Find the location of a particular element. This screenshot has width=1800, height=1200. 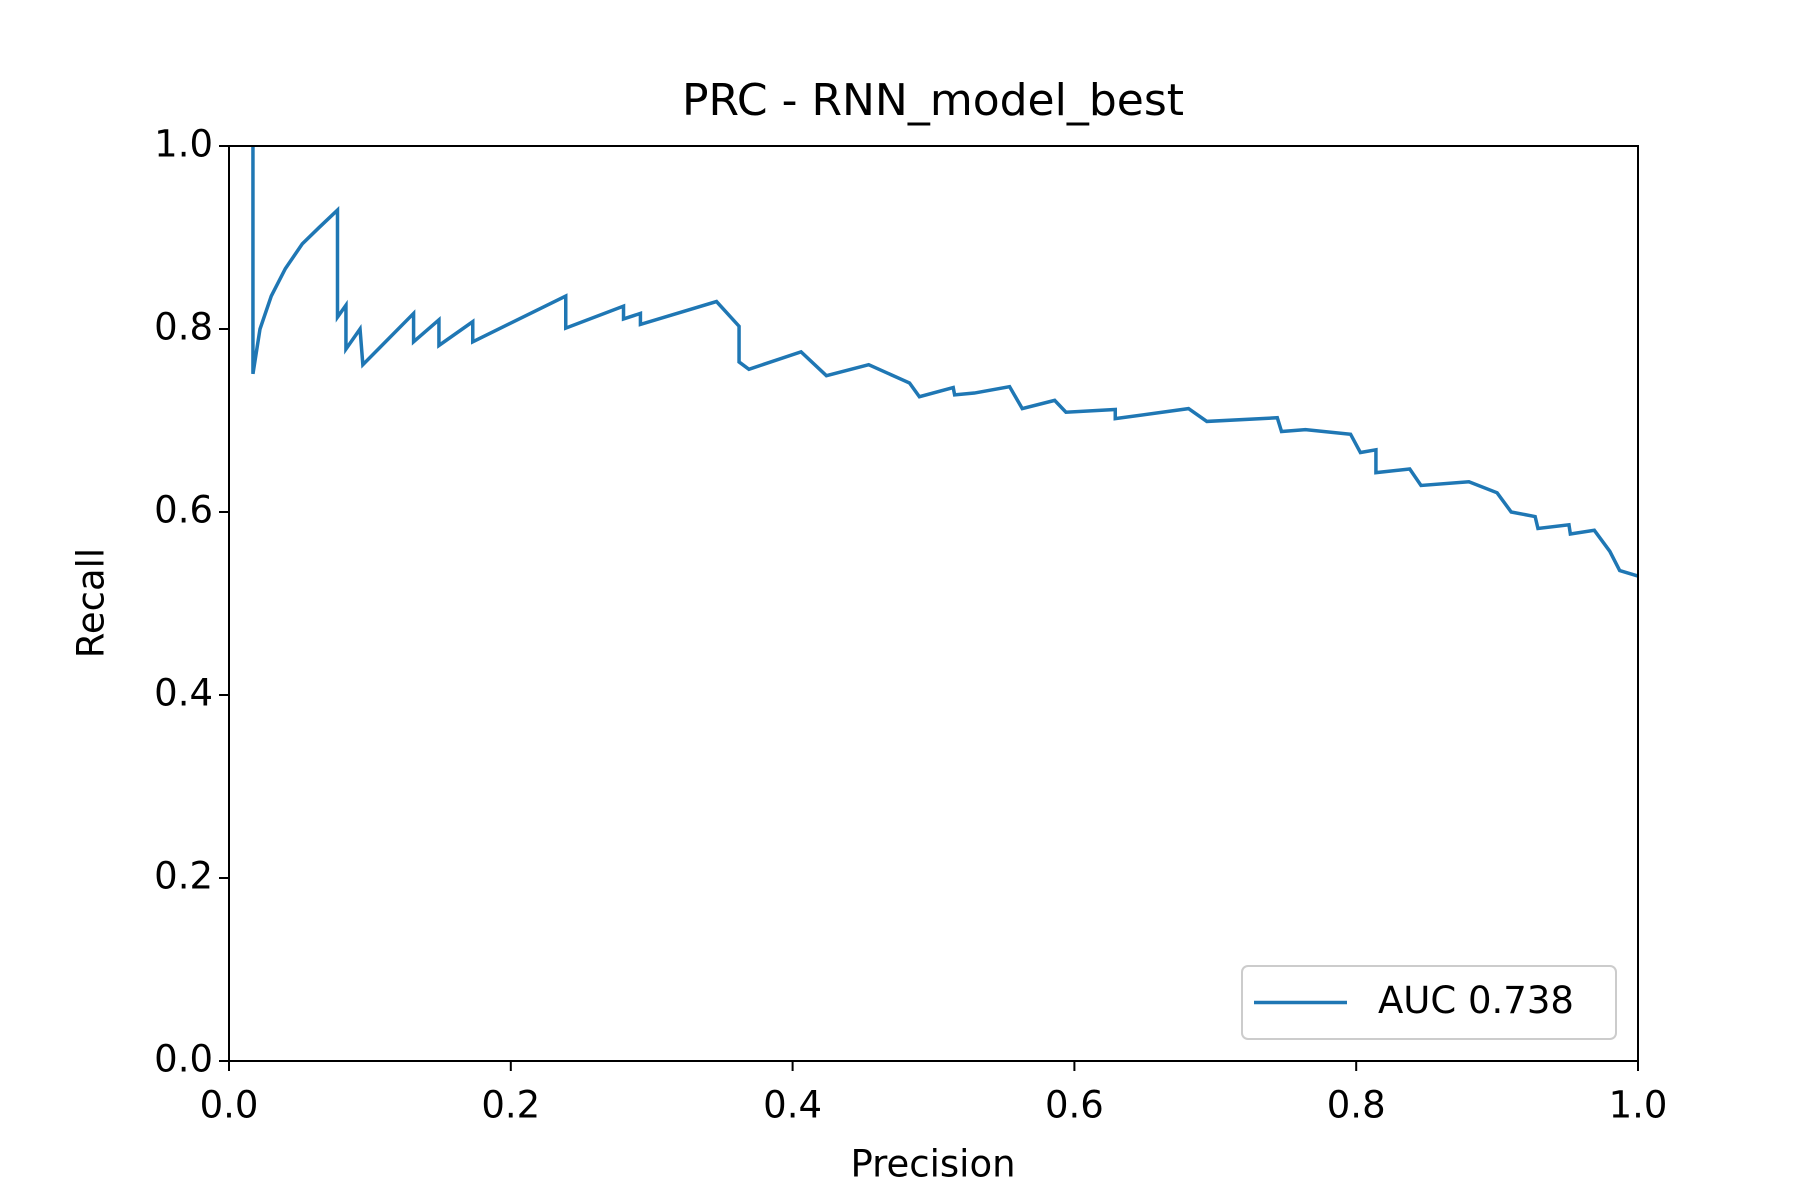

x-axis-label: Precision is located at coordinates (932, 1164).